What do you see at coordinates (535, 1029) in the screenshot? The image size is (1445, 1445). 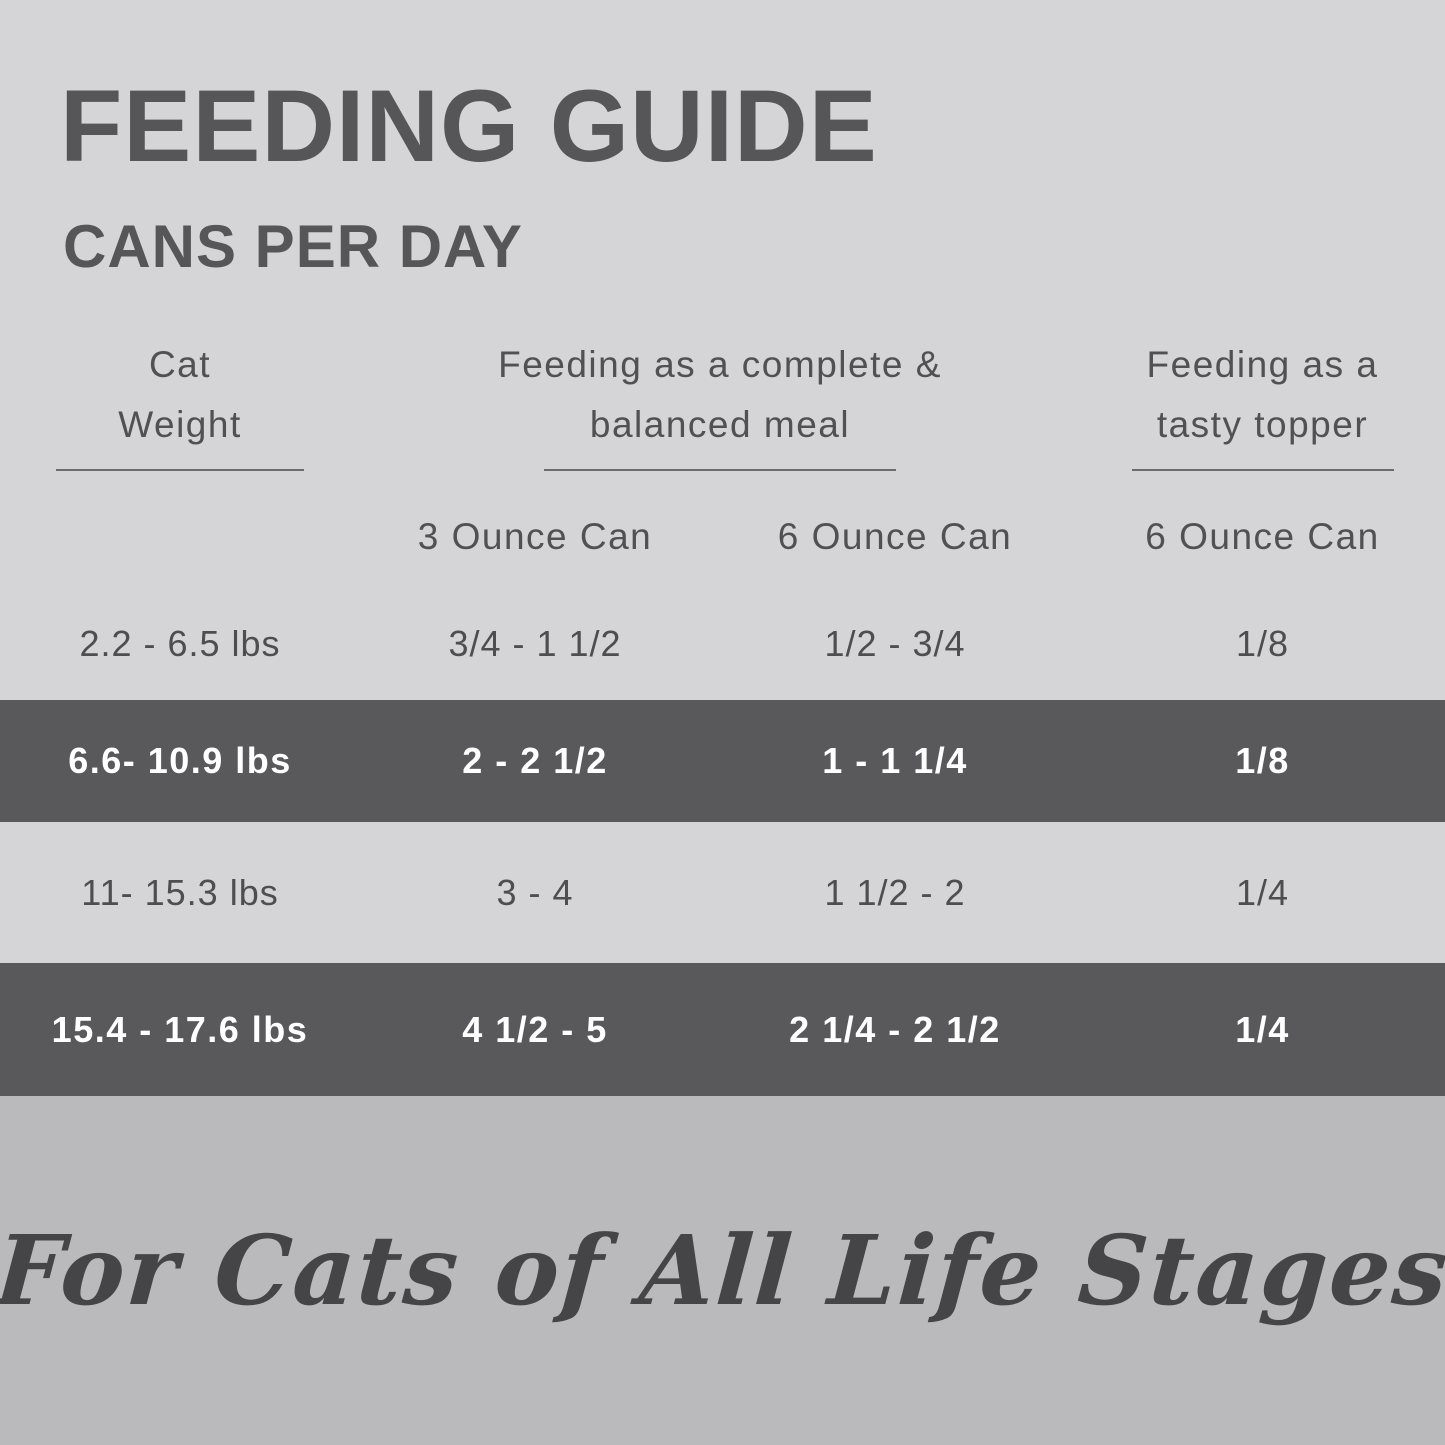 I see `cell-meal-3oz: 4 1/2 - 5` at bounding box center [535, 1029].